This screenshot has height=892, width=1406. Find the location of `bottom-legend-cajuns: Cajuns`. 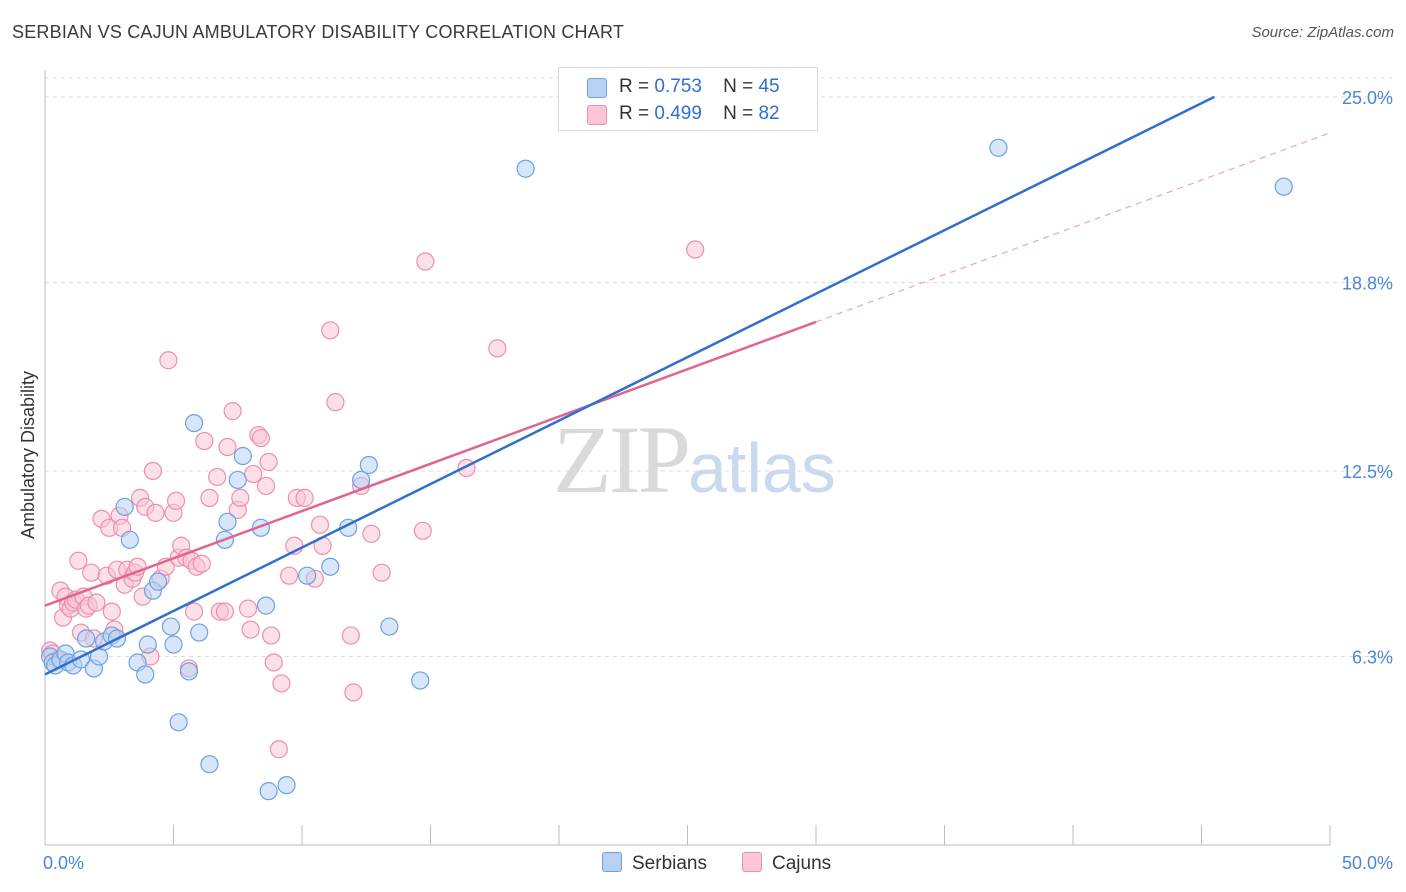

bottom-legend-cajuns: Cajuns is located at coordinates (786, 863).